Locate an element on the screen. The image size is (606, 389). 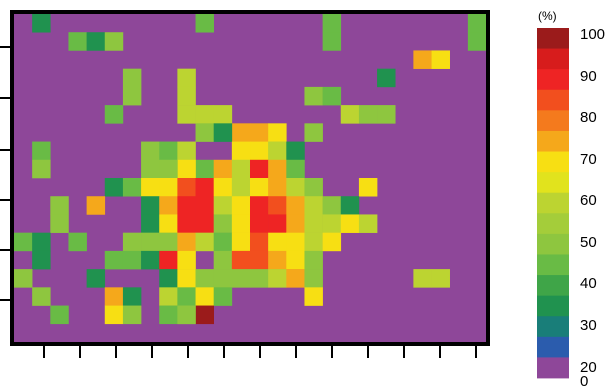
colorbar-tick-label: 100 is located at coordinates (592, 34).